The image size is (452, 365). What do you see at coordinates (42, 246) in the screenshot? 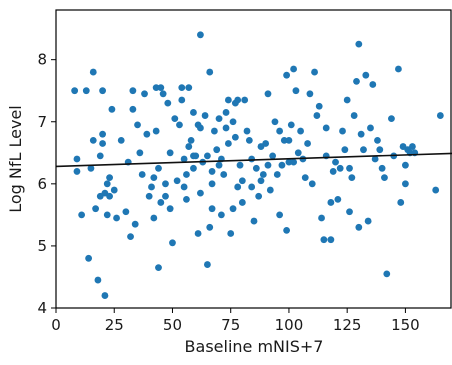
I see `y-tick-label: 5` at bounding box center [42, 246].